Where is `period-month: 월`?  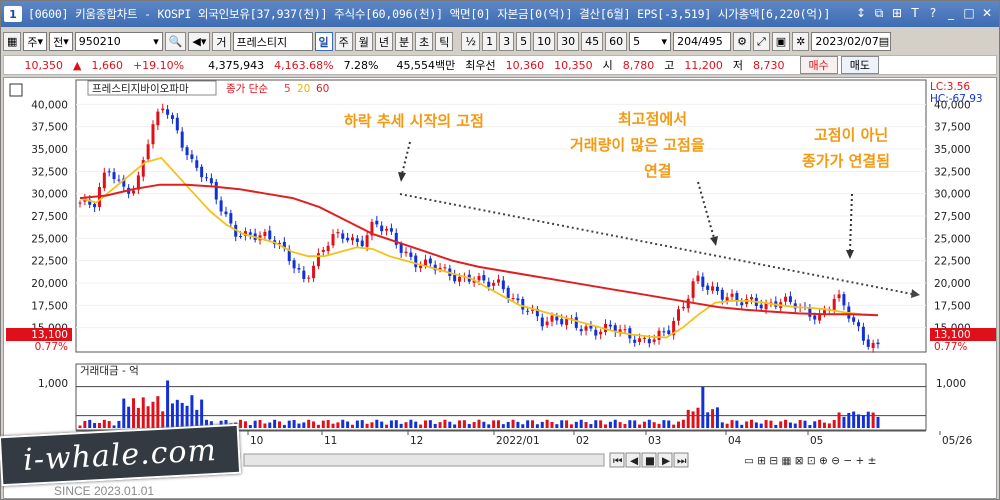
period-month: 월 is located at coordinates (363, 41).